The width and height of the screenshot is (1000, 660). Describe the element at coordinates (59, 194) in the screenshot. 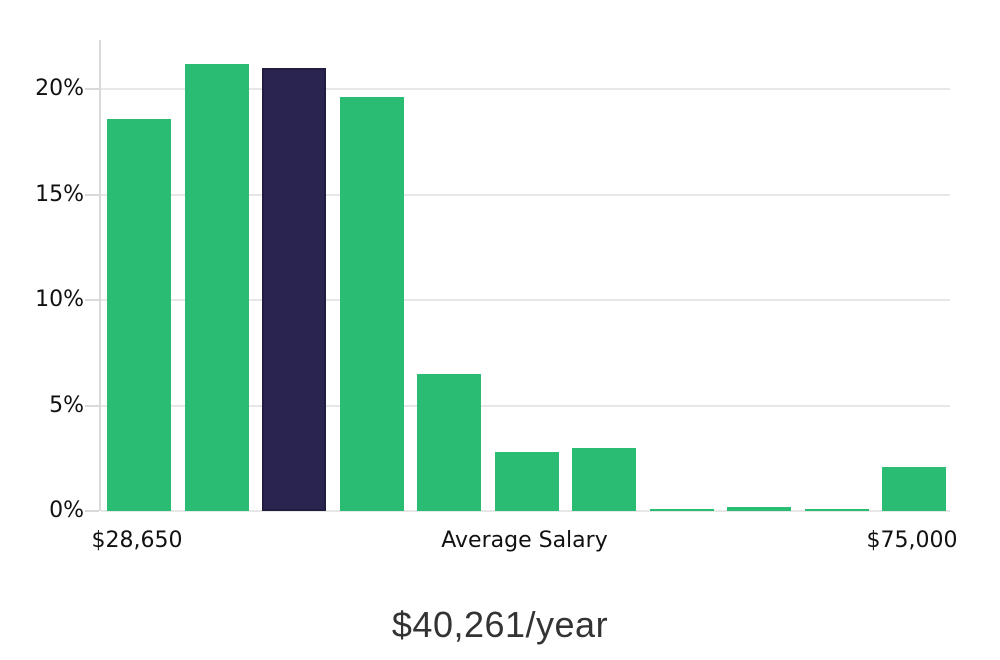

I see `y-axis-label-15%: 15%` at that location.